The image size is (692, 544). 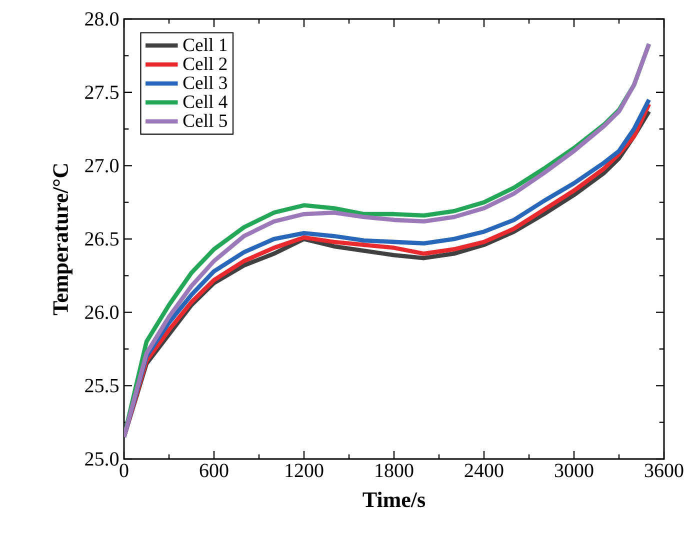 I want to click on legend-label: Cell 1, so click(x=205, y=45).